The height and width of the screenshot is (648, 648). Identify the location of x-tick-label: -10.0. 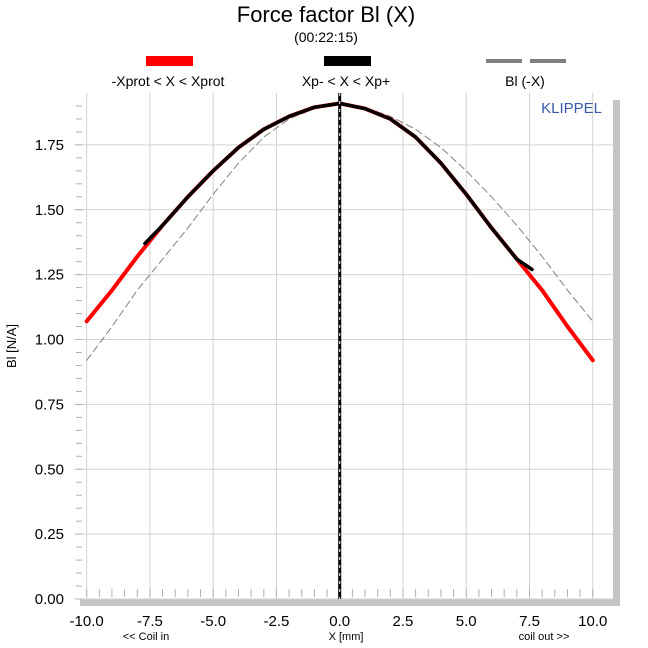
(87, 621).